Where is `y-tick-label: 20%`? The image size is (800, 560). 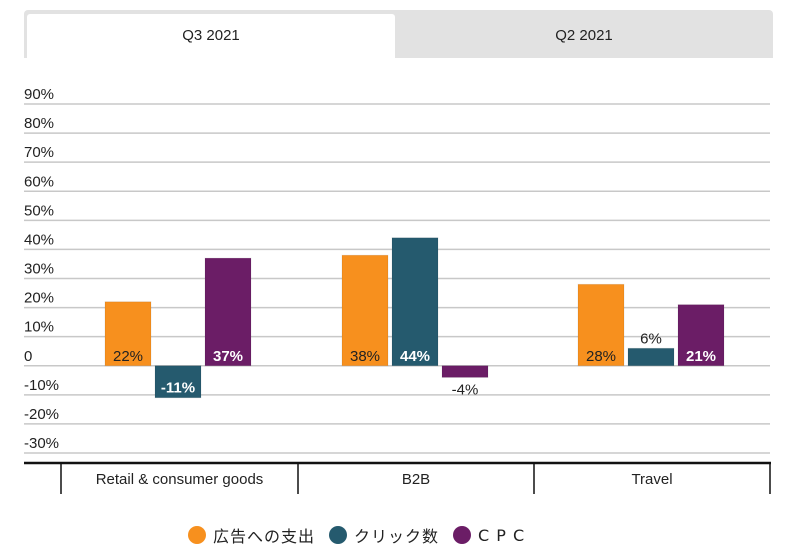
y-tick-label: 20% is located at coordinates (39, 298).